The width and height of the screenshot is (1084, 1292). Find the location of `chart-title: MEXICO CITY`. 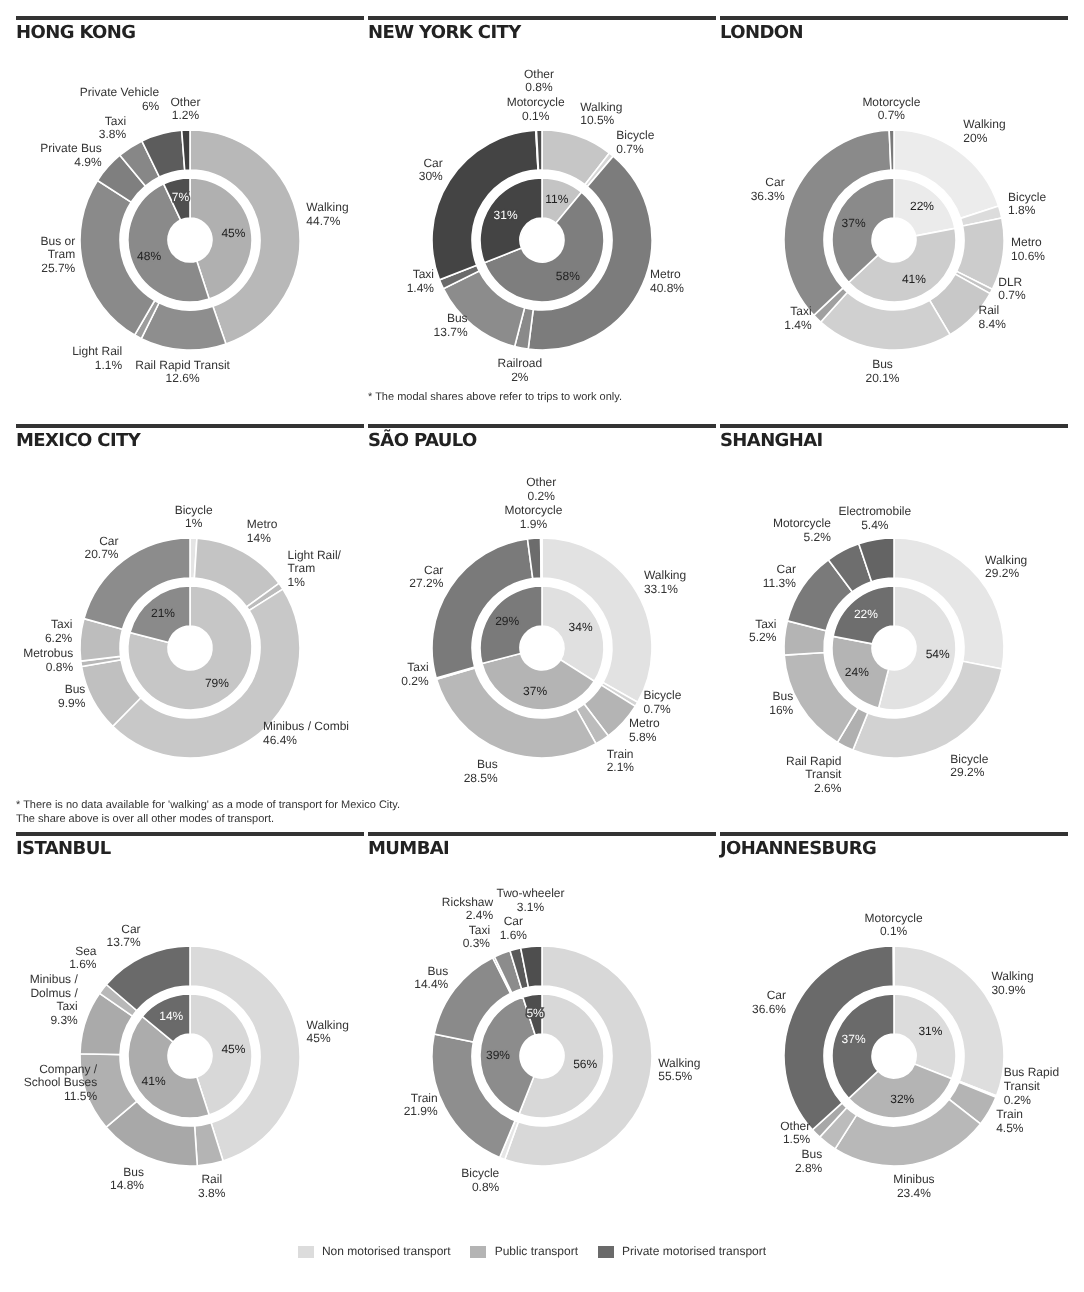

chart-title: MEXICO CITY is located at coordinates (190, 440).